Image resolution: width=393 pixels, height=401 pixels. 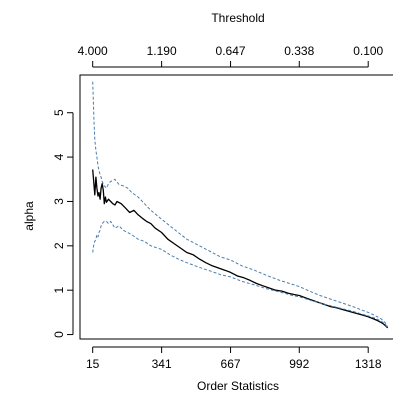 What do you see at coordinates (299, 51) in the screenshot?
I see `top-tick-label: 0.338` at bounding box center [299, 51].